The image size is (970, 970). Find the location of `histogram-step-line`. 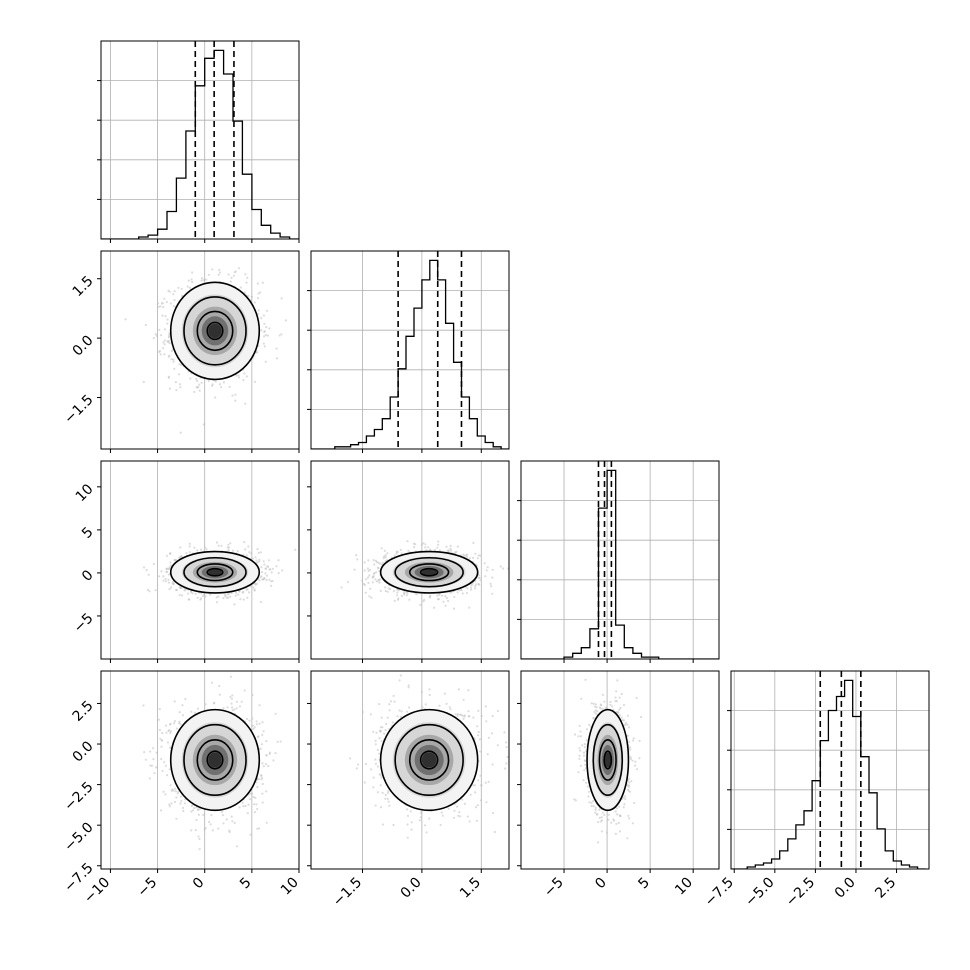

histogram-step-line is located at coordinates (410, 354).